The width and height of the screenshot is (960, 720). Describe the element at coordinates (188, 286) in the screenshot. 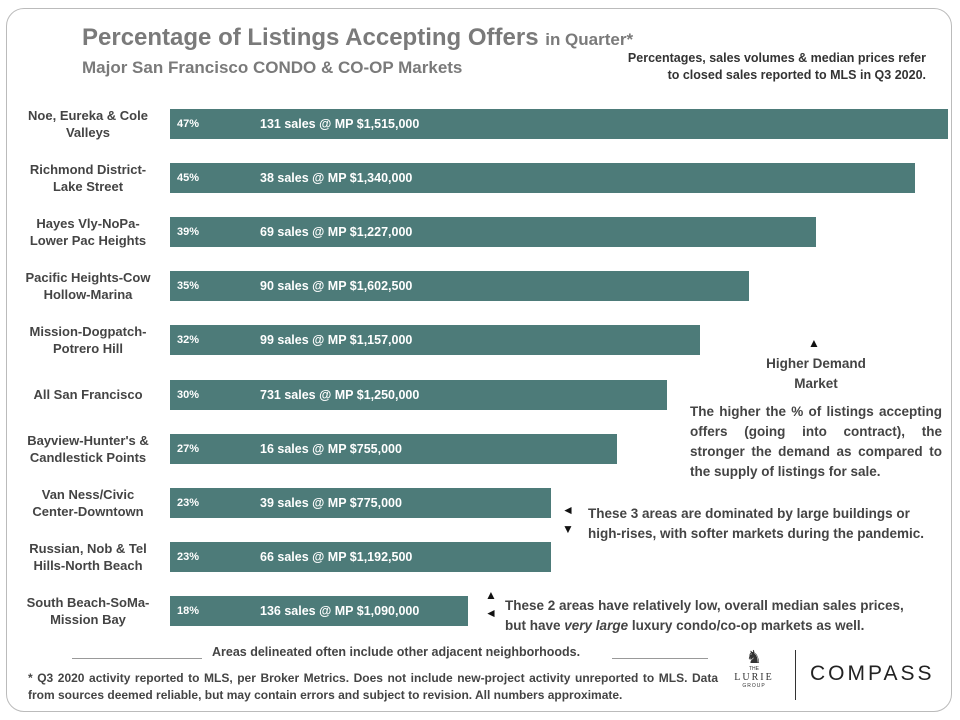

I see `value-label: 35%` at that location.